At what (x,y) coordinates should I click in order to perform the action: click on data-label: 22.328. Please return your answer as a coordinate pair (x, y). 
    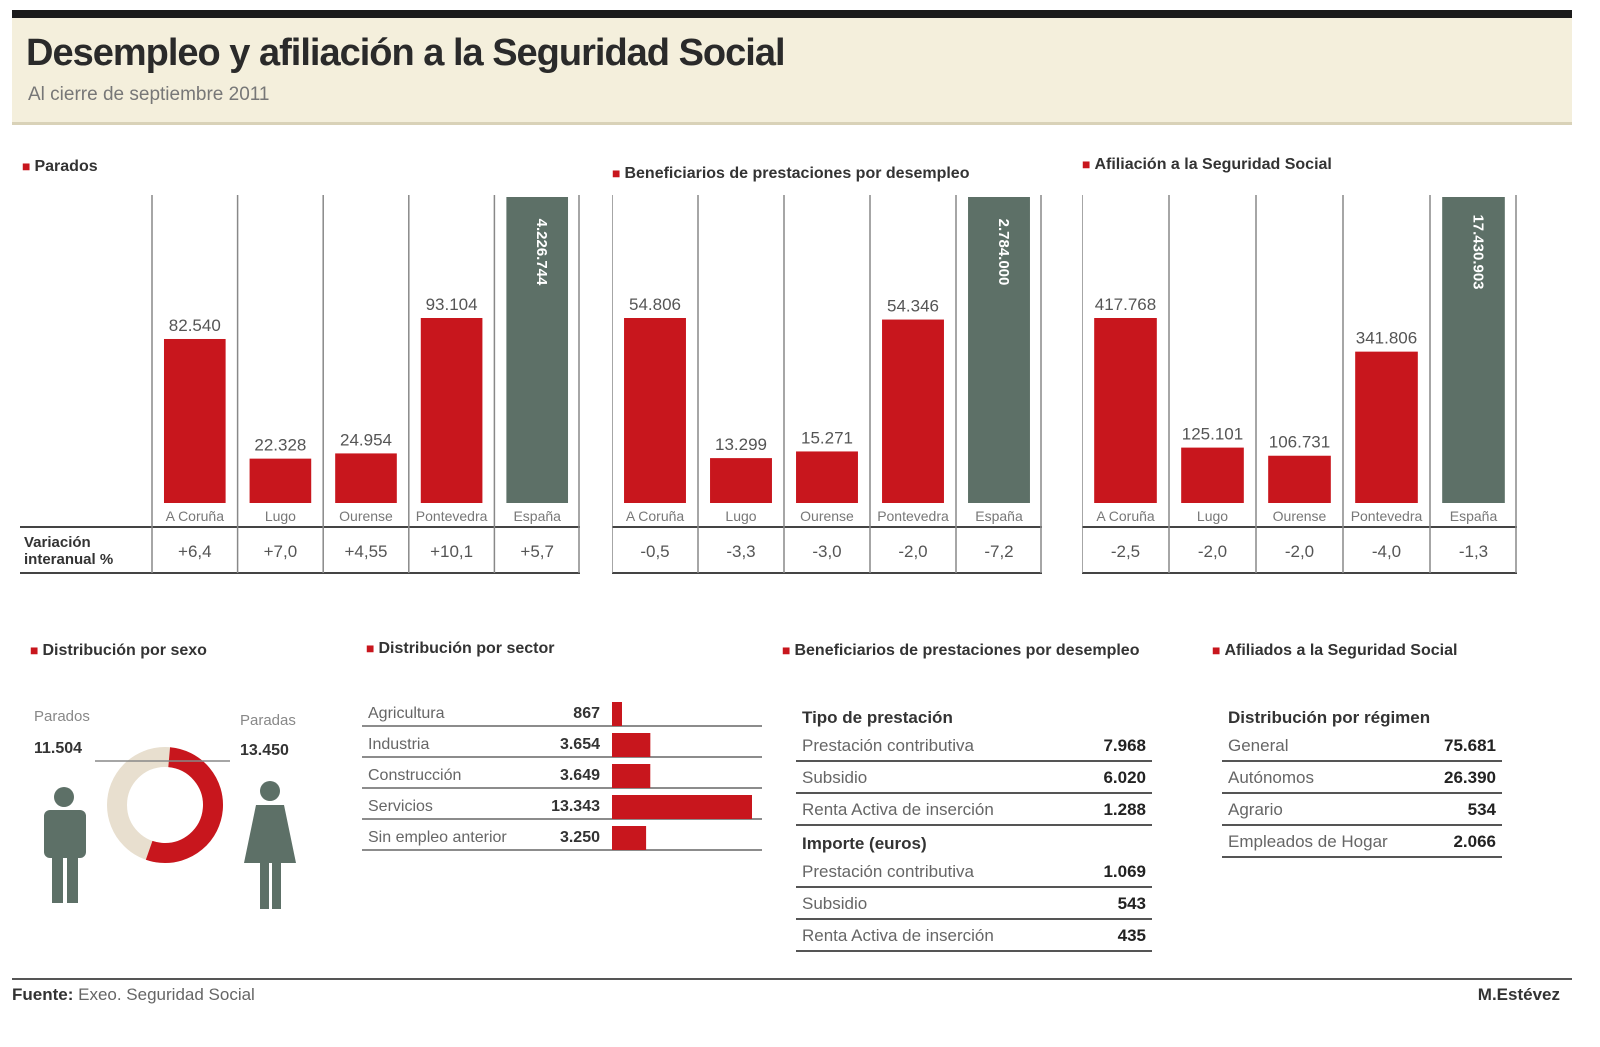
    Looking at the image, I should click on (280, 445).